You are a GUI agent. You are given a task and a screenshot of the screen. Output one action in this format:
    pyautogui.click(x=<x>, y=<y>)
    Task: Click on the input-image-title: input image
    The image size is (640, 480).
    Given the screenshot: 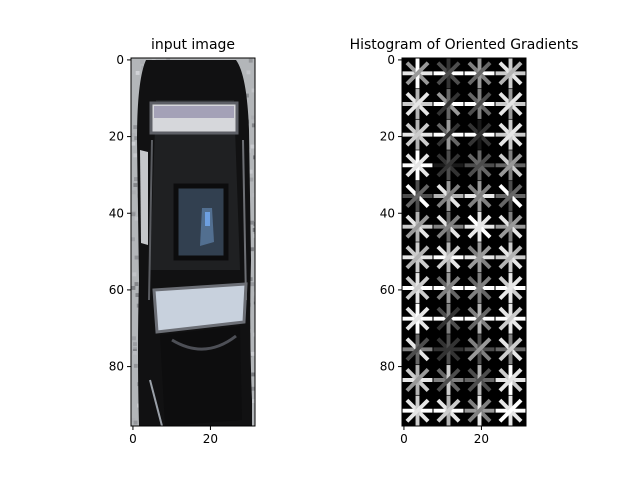 What is the action you would take?
    pyautogui.click(x=193, y=45)
    